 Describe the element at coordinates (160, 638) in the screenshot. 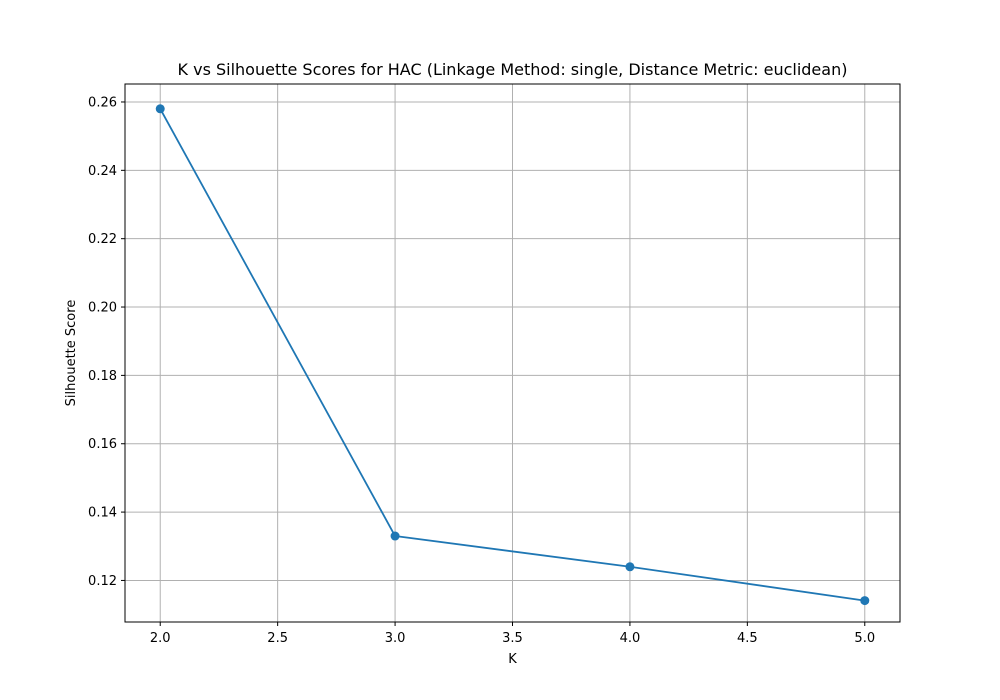

I see `x-tick-label: 2.0` at that location.